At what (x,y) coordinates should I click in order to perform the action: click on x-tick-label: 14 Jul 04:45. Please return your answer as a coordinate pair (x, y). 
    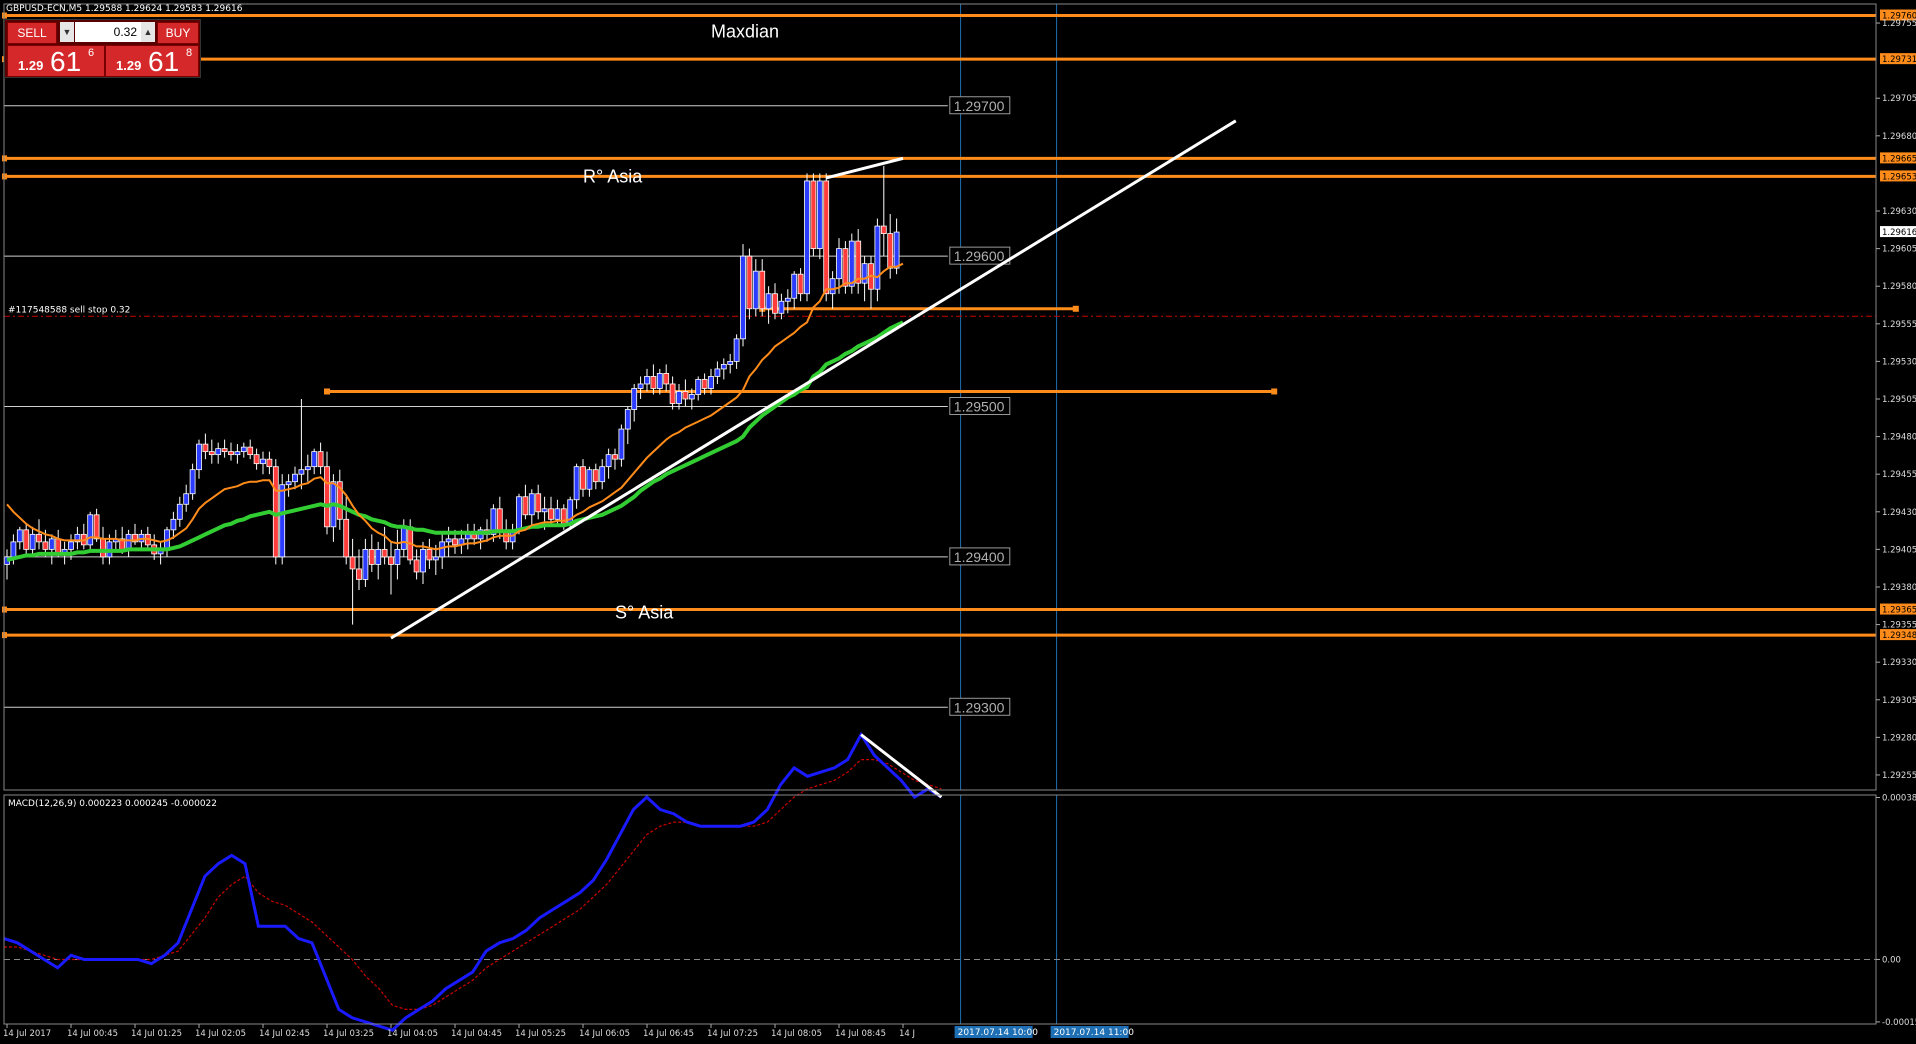
    Looking at the image, I should click on (476, 1034).